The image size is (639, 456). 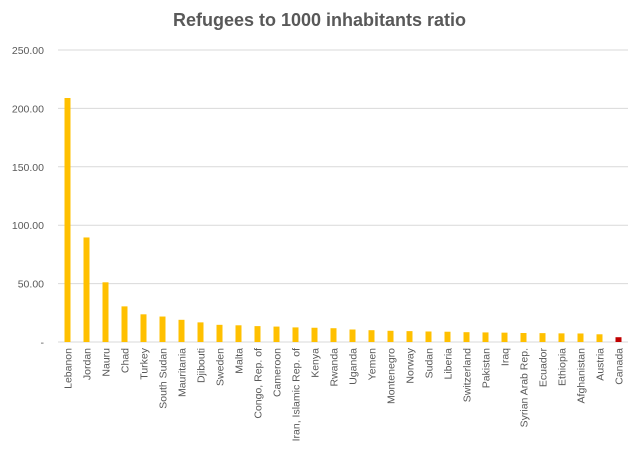 What do you see at coordinates (28, 51) in the screenshot?
I see `y-tick-label: 250.00` at bounding box center [28, 51].